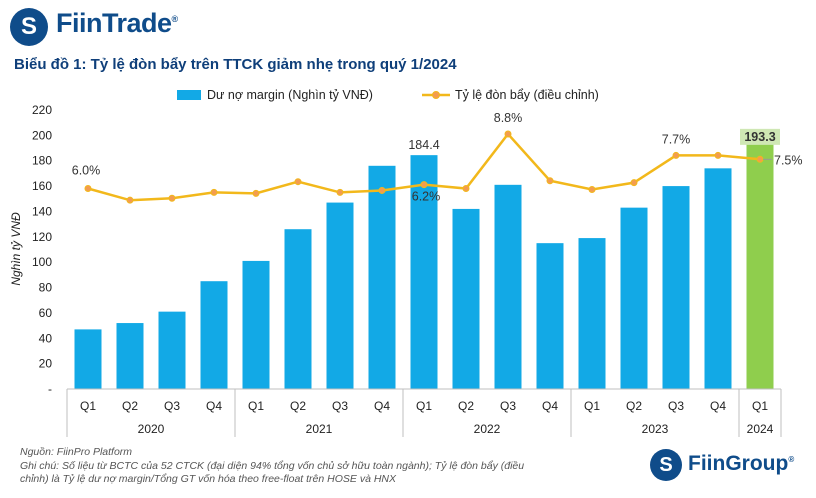  I want to click on bar-label-16: 193.3, so click(759, 137).